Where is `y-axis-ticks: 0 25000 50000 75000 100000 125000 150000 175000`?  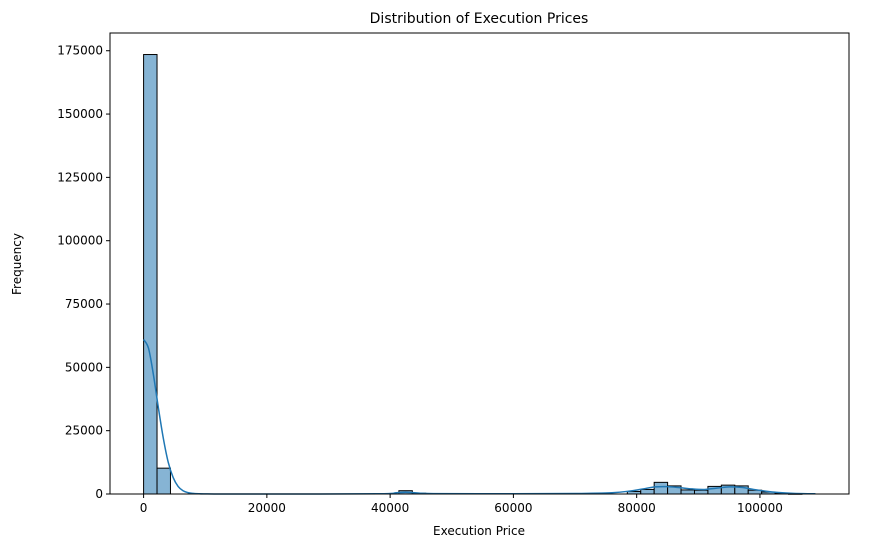 y-axis-ticks: 0 25000 50000 75000 100000 125000 150000 175000 is located at coordinates (83, 272).